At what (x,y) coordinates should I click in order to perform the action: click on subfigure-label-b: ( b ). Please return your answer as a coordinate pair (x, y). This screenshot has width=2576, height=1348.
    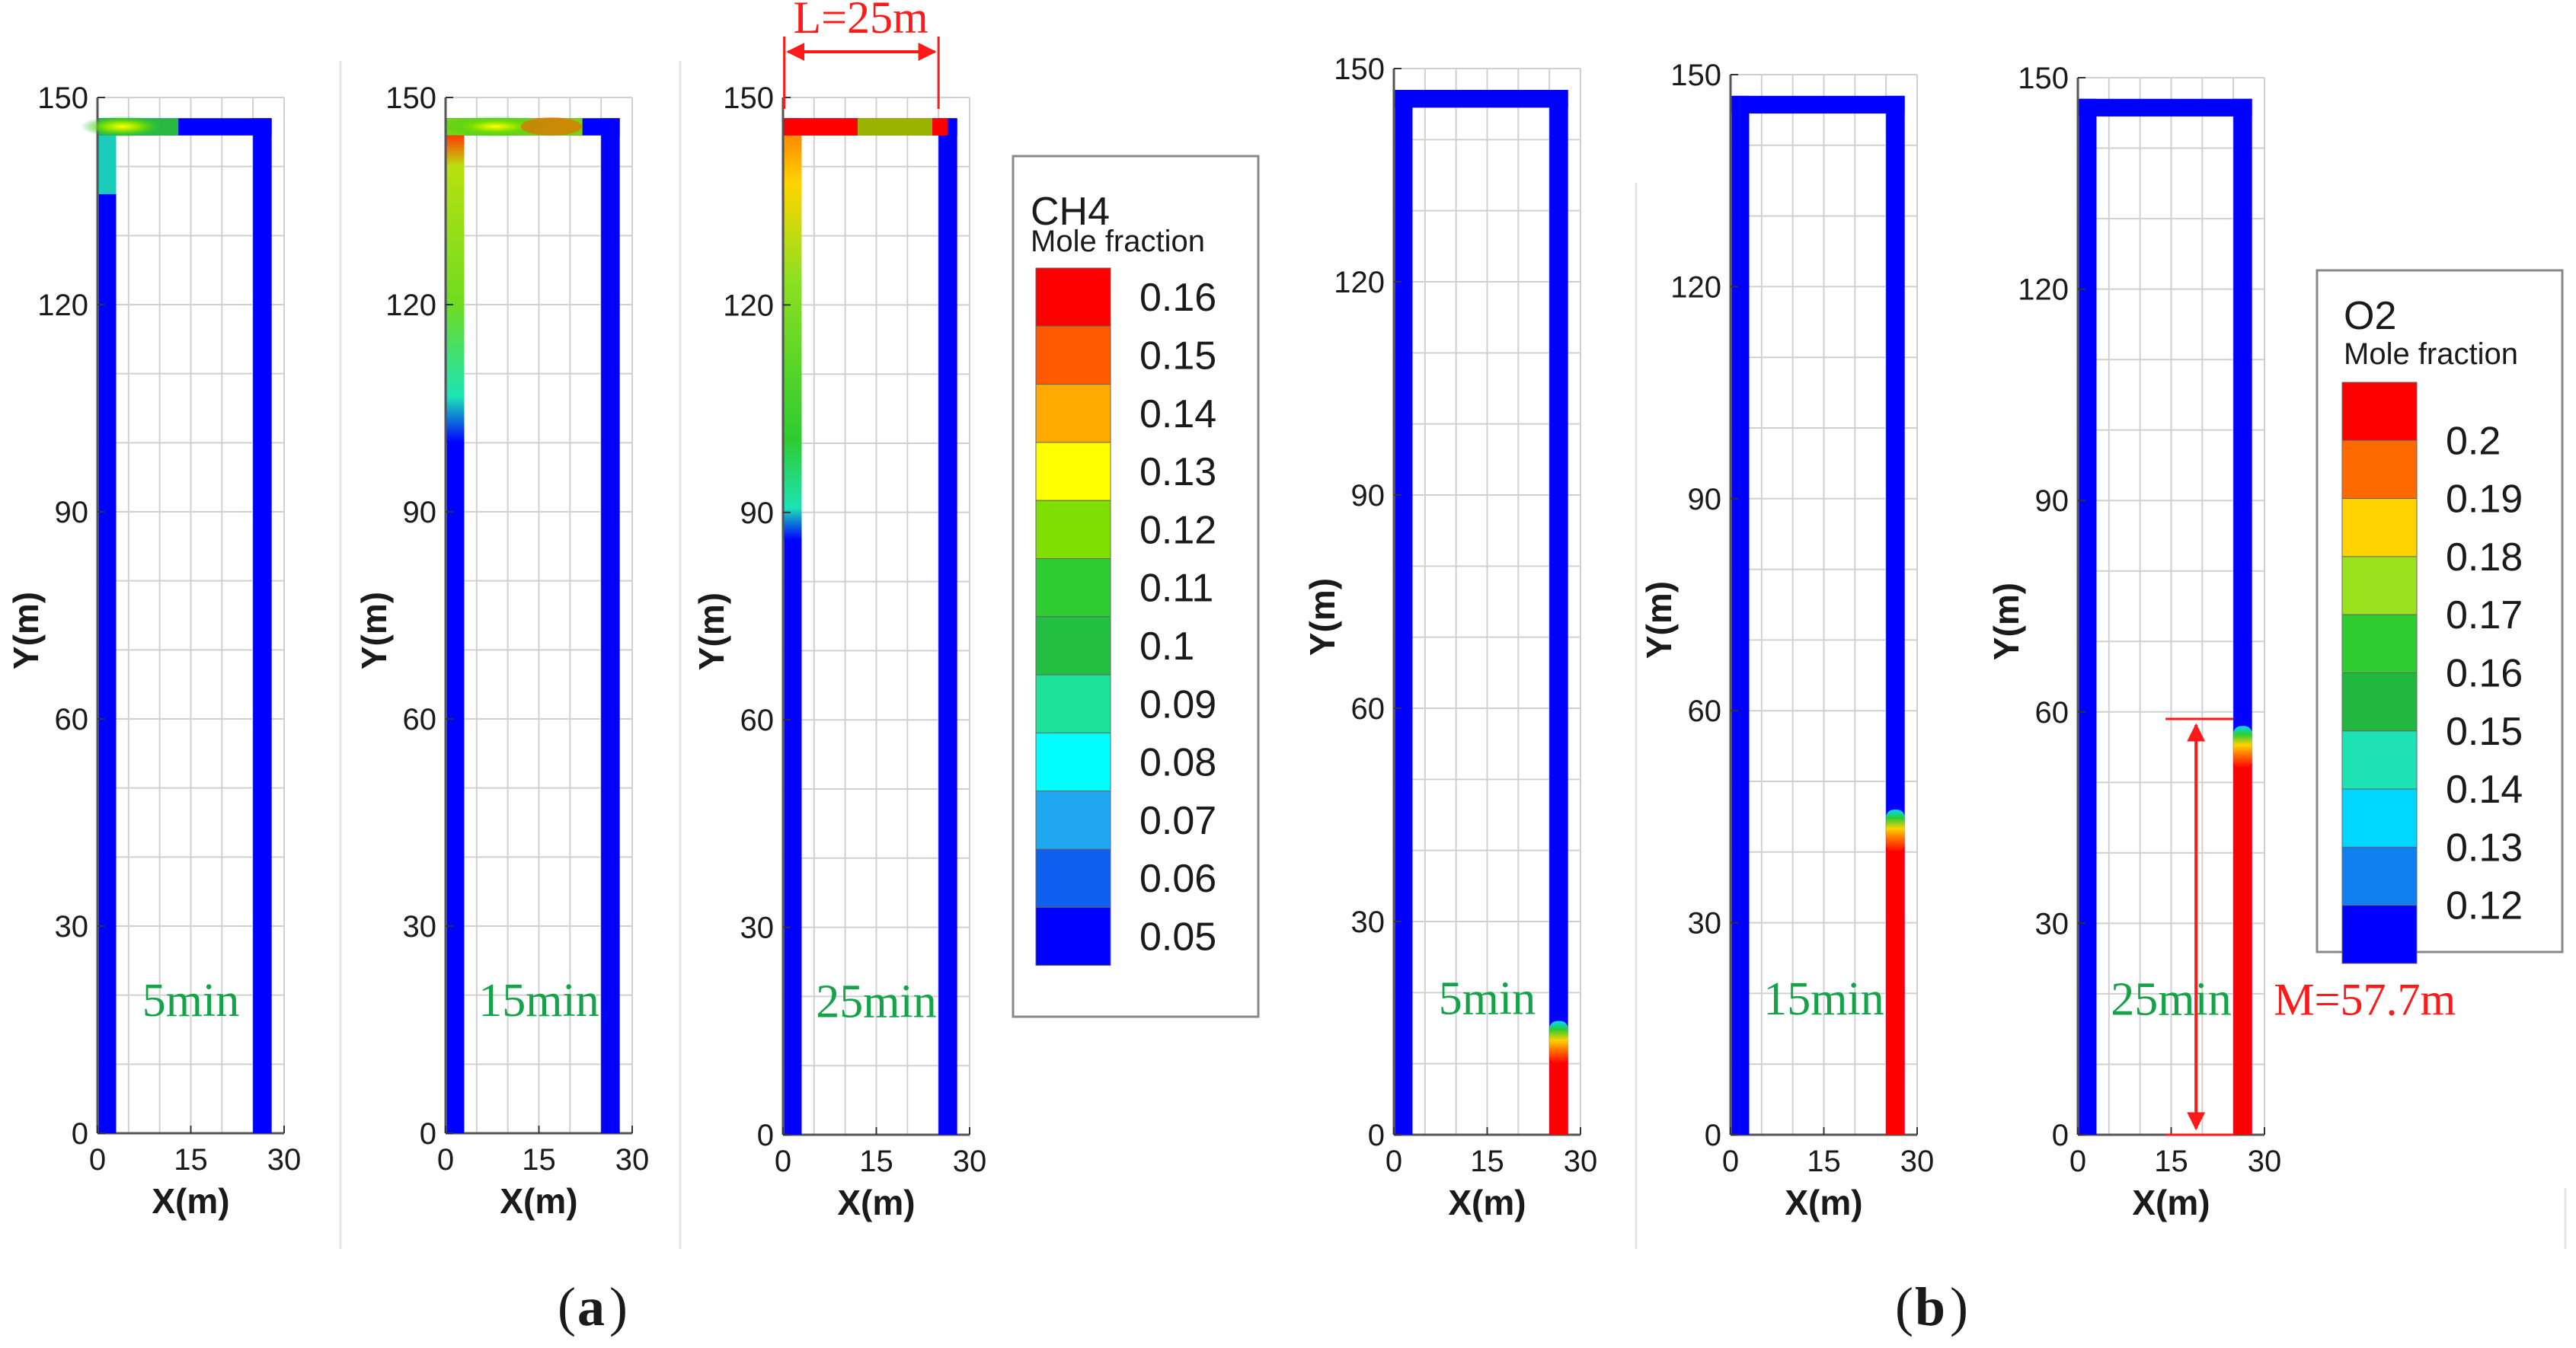
    Looking at the image, I should click on (1931, 1307).